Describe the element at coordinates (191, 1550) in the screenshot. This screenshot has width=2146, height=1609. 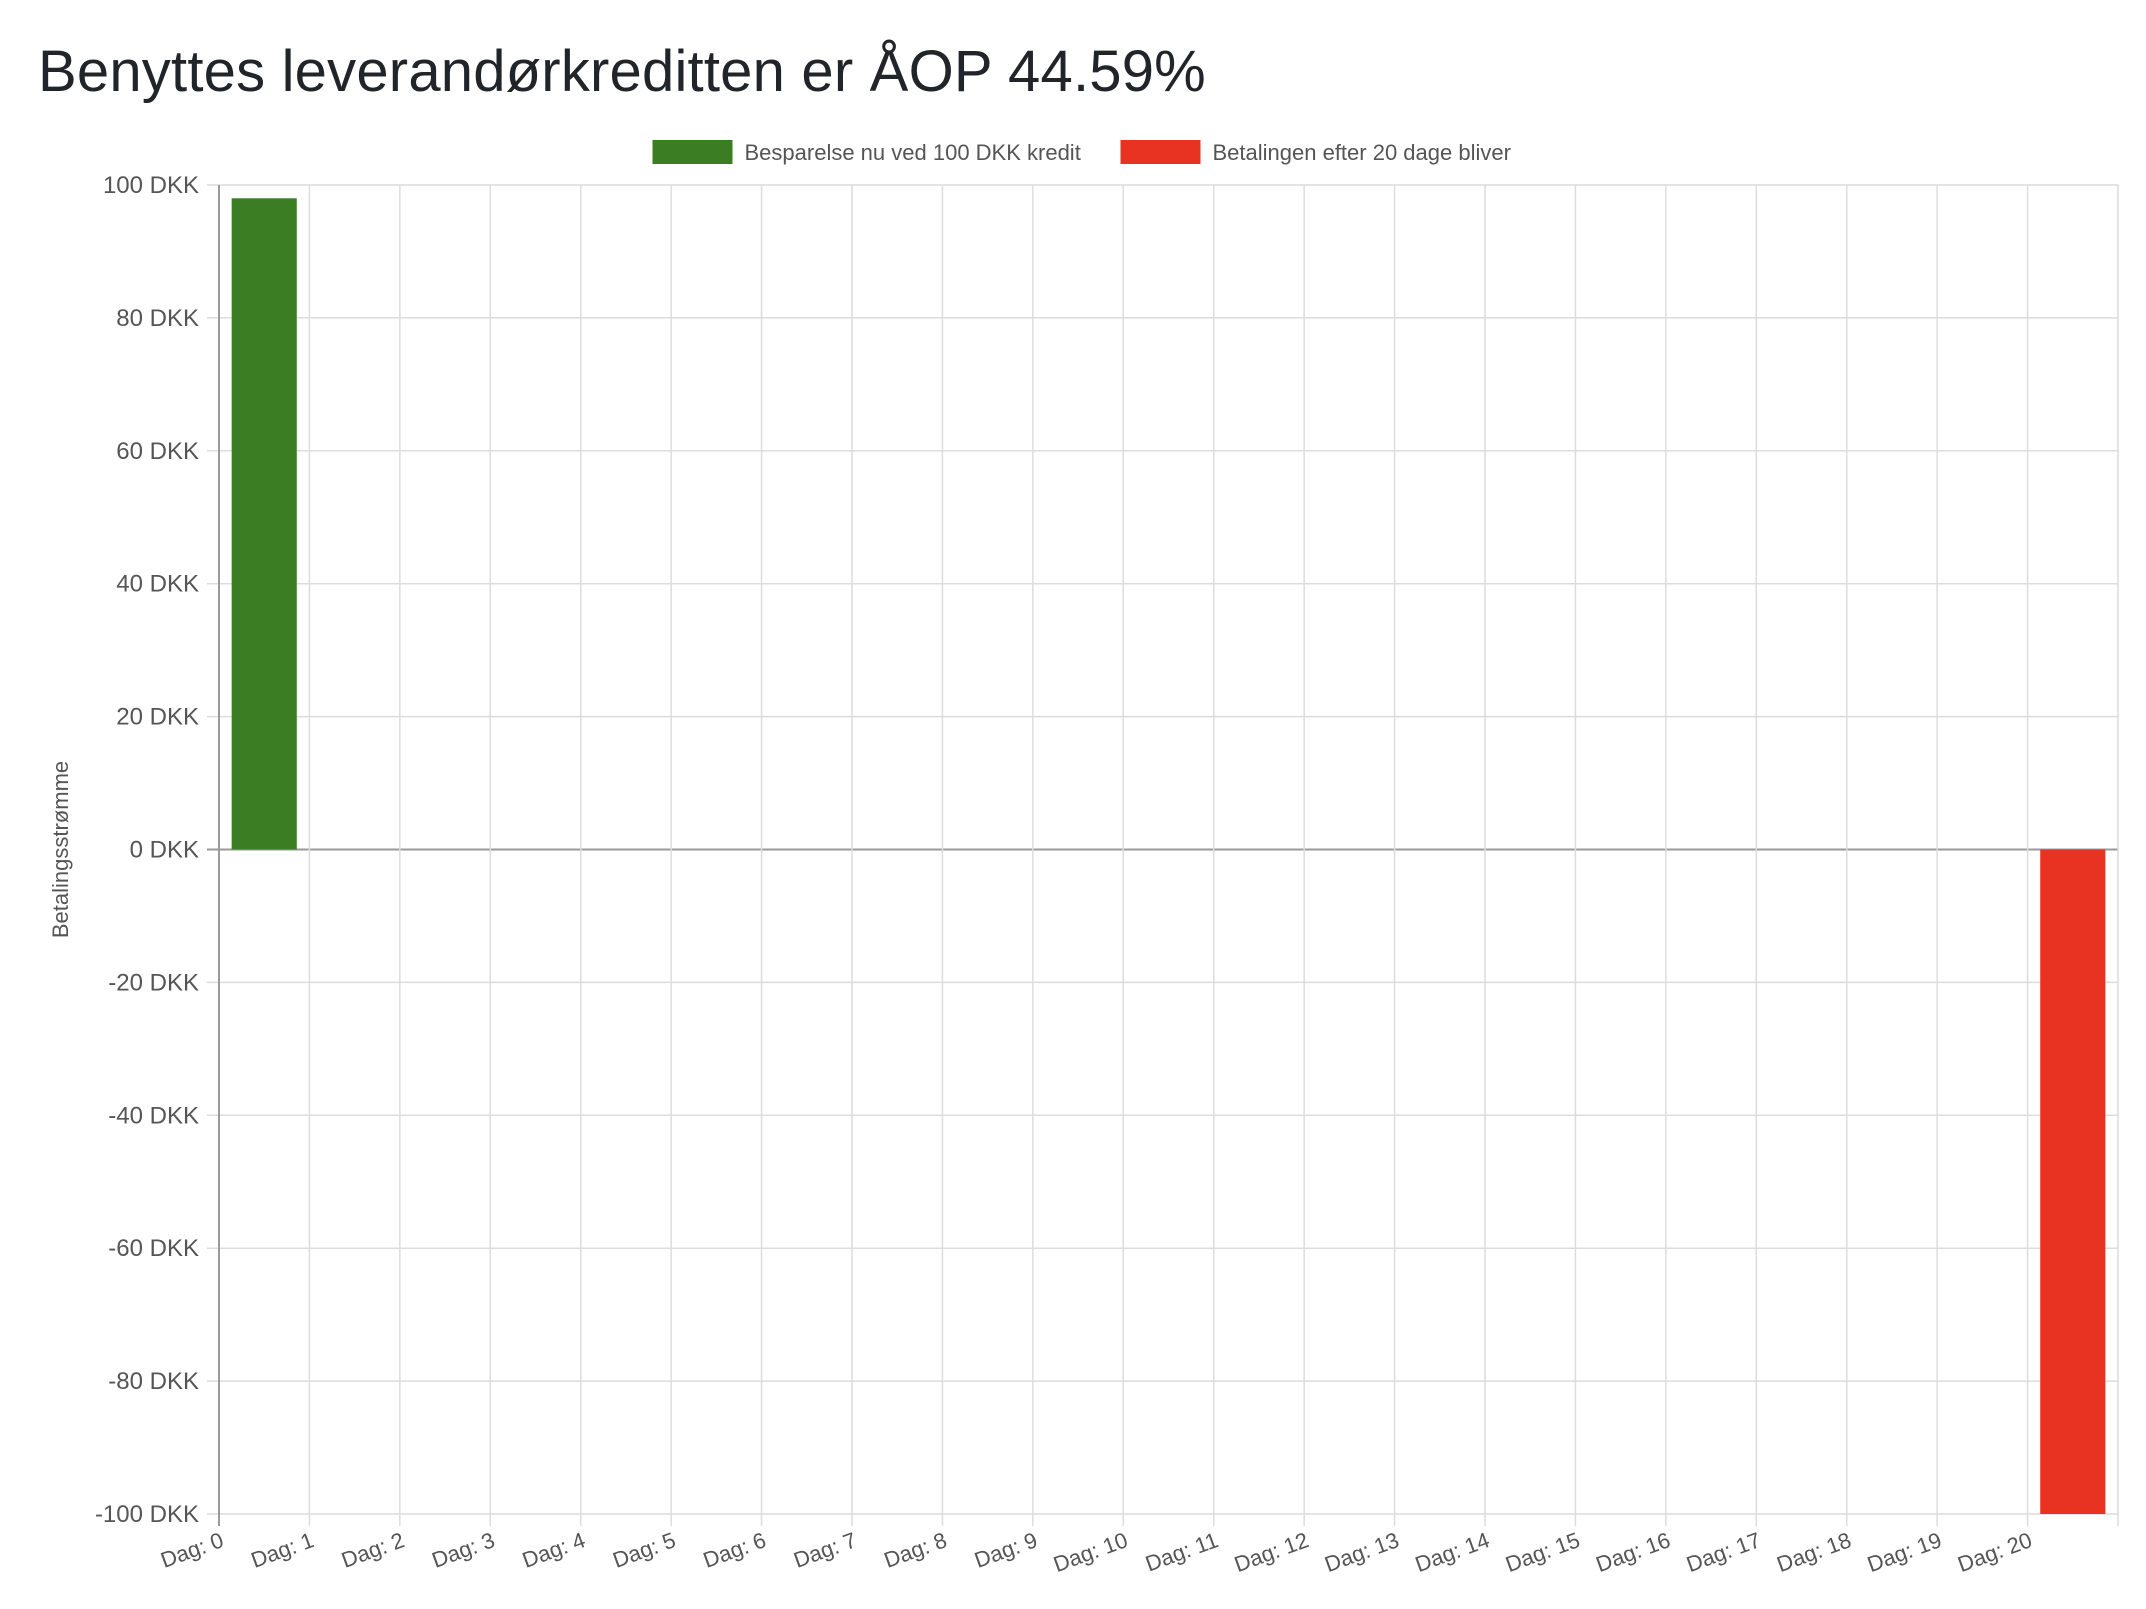
I see `x-tick-label: Dag: 0` at that location.